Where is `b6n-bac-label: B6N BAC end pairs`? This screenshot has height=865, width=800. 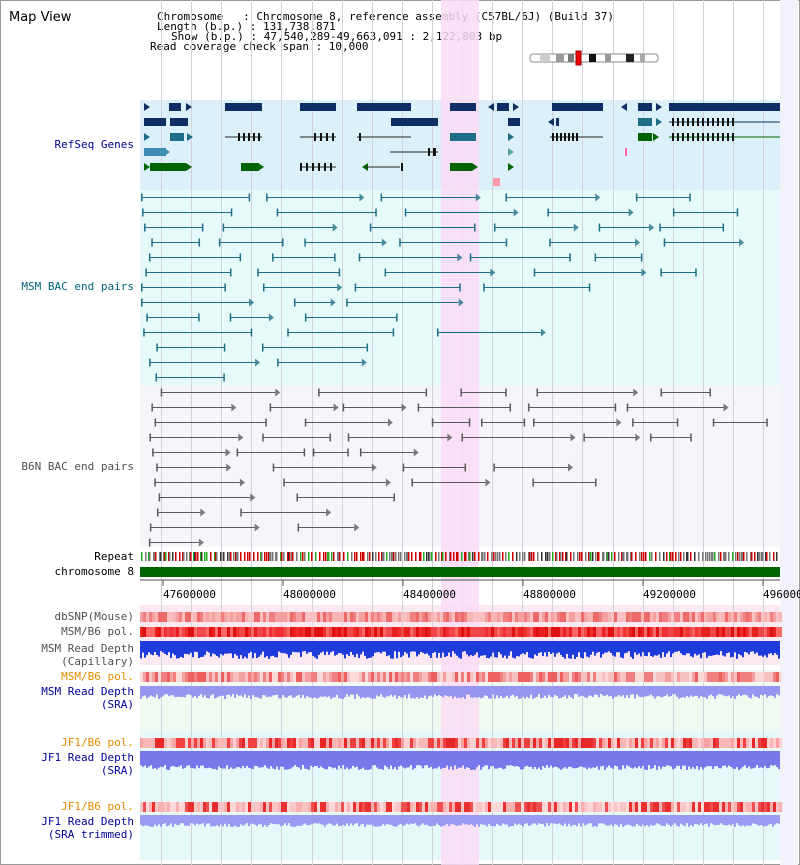
b6n-bac-label: B6N BAC end pairs is located at coordinates (77, 466).